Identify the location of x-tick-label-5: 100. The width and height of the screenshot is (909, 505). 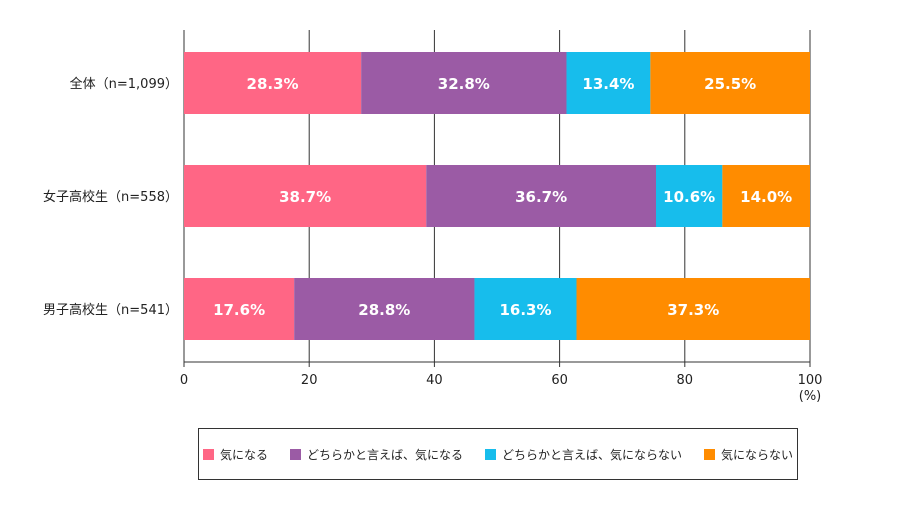
(810, 380).